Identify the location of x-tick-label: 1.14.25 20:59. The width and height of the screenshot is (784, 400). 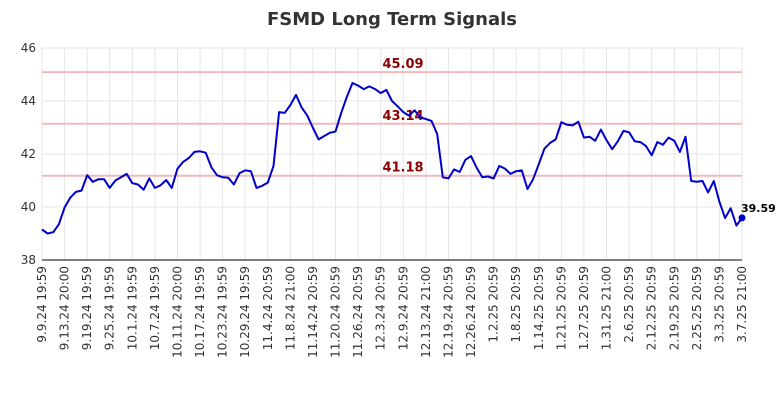
(539, 308).